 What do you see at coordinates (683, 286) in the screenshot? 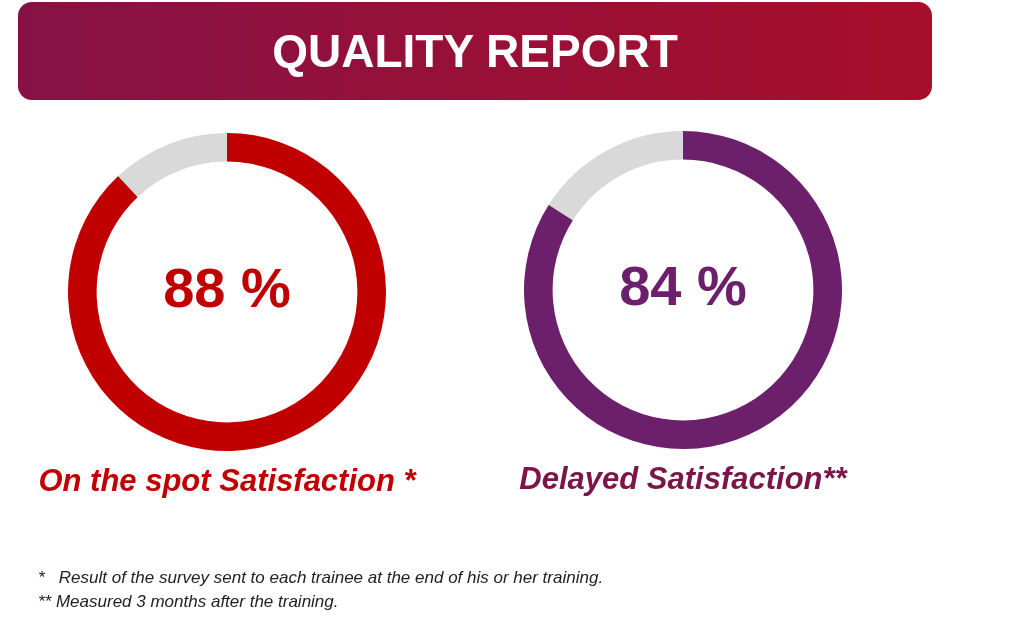
I see `data-label: 84 %` at bounding box center [683, 286].